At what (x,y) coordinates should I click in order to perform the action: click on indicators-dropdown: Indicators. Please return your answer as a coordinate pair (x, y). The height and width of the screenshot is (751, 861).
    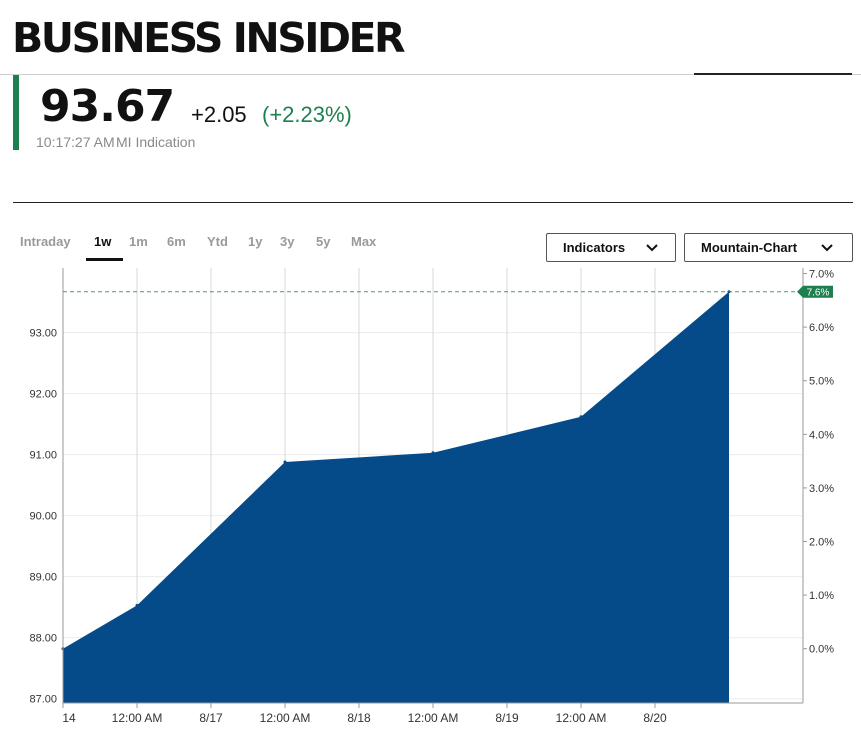
    Looking at the image, I should click on (611, 247).